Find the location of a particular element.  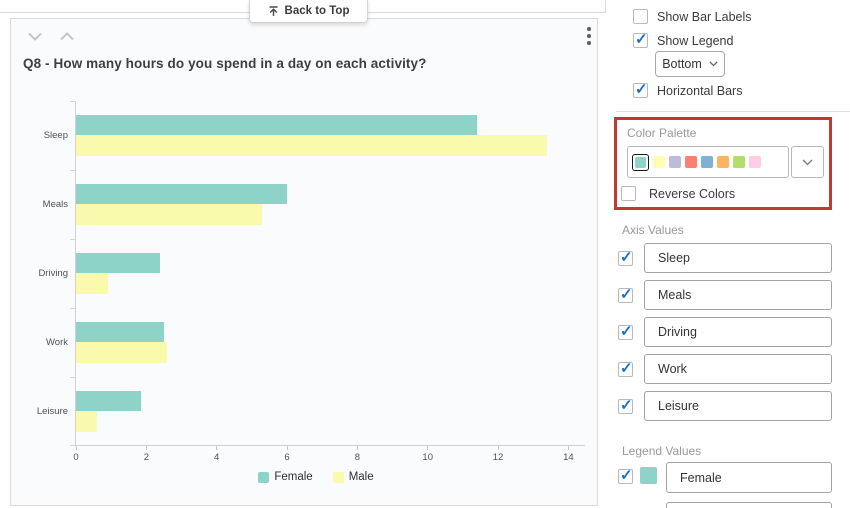

axis-value-sleep-input is located at coordinates (738, 258).